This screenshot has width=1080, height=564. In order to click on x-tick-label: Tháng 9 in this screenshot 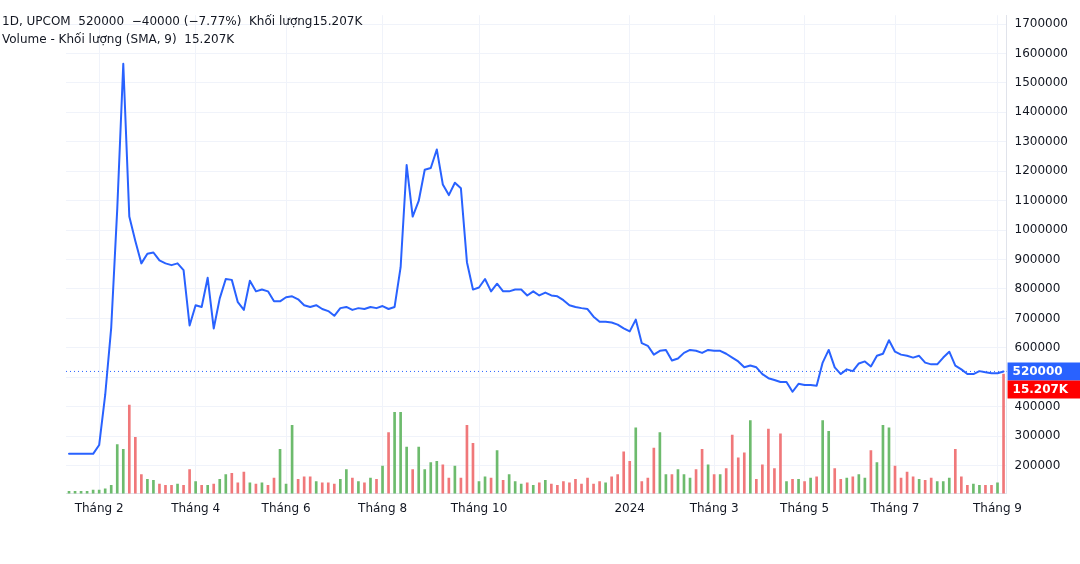, I will do `click(997, 507)`.